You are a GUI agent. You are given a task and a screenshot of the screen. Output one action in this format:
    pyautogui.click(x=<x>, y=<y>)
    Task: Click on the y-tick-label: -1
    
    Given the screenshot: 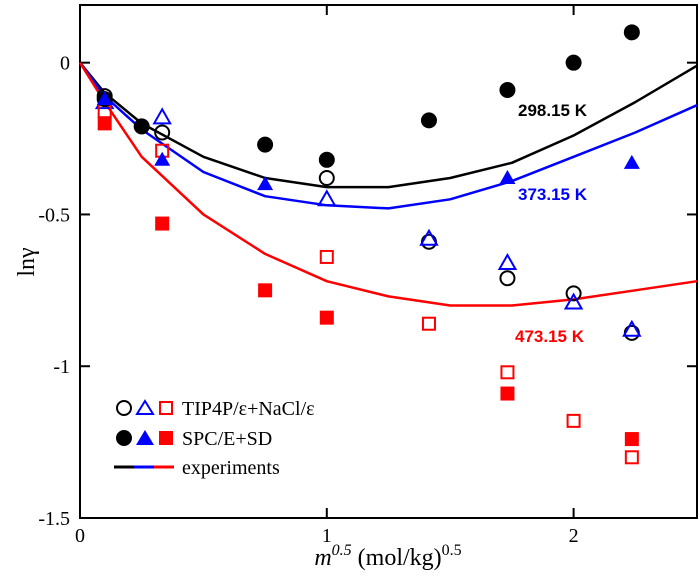 What is the action you would take?
    pyautogui.click(x=61, y=367)
    